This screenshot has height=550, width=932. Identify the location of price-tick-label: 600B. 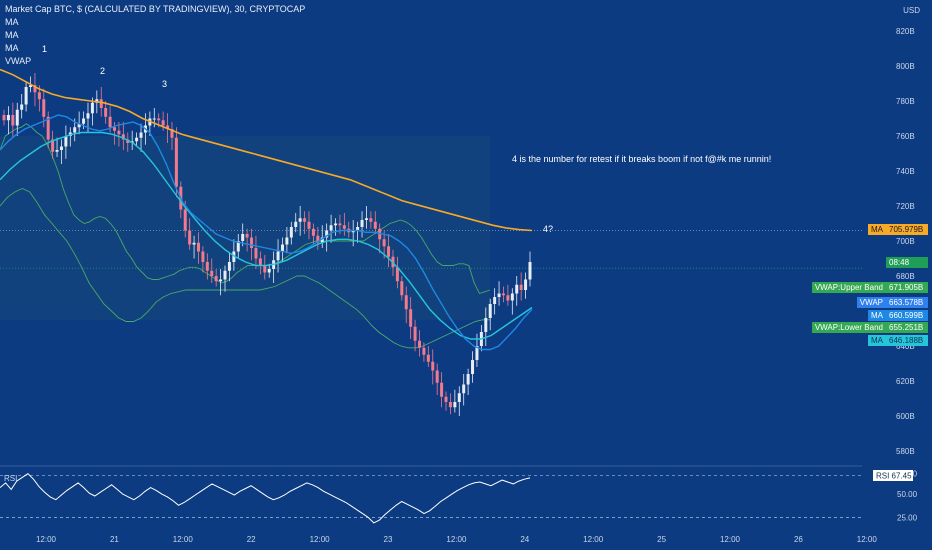
(905, 416).